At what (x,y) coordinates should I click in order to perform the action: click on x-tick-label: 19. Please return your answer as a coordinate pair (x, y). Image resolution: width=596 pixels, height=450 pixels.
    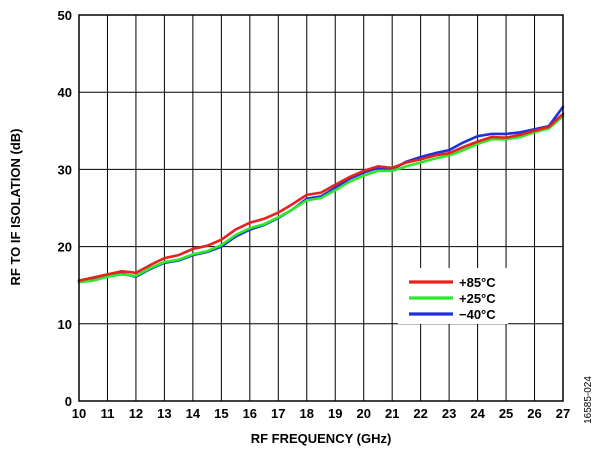
    Looking at the image, I should click on (335, 413).